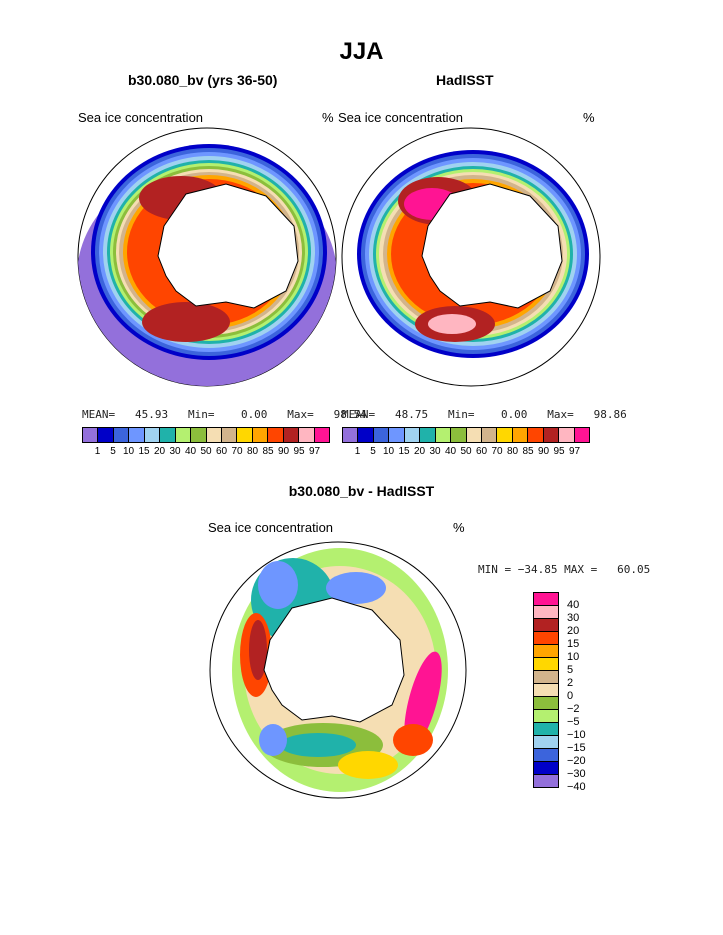 The height and width of the screenshot is (935, 723). What do you see at coordinates (576, 761) in the screenshot?
I see `colorbar-tick-label: −20` at bounding box center [576, 761].